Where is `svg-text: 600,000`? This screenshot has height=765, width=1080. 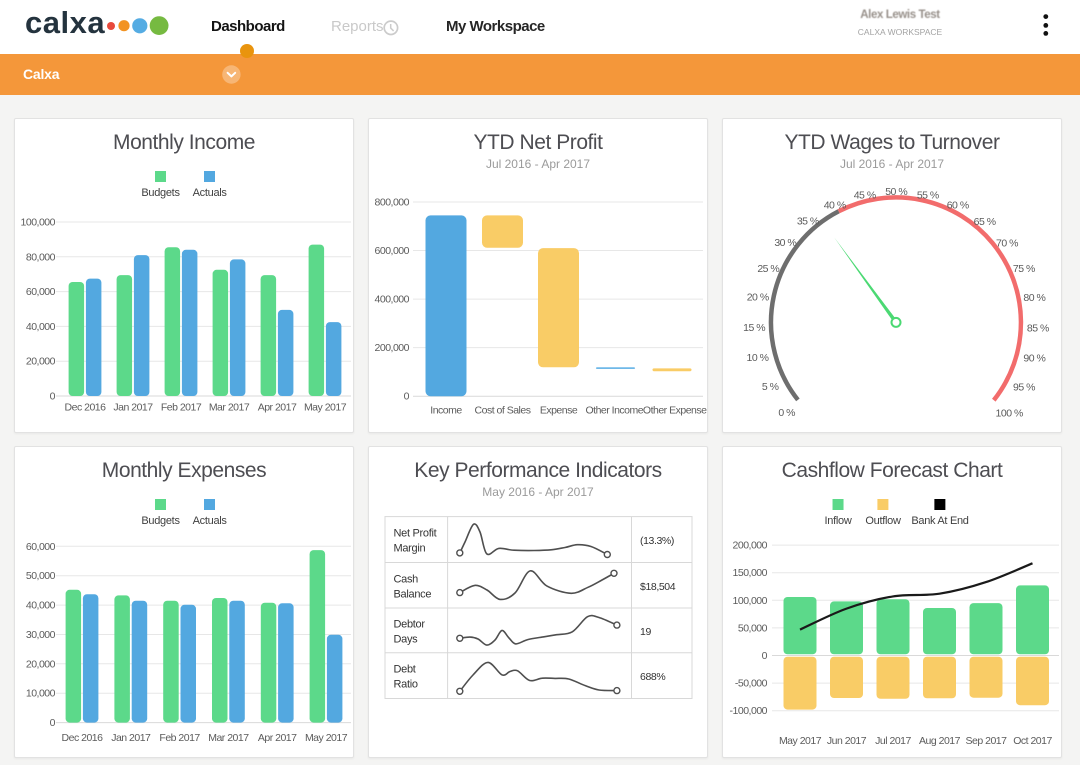 svg-text: 600,000 is located at coordinates (392, 251).